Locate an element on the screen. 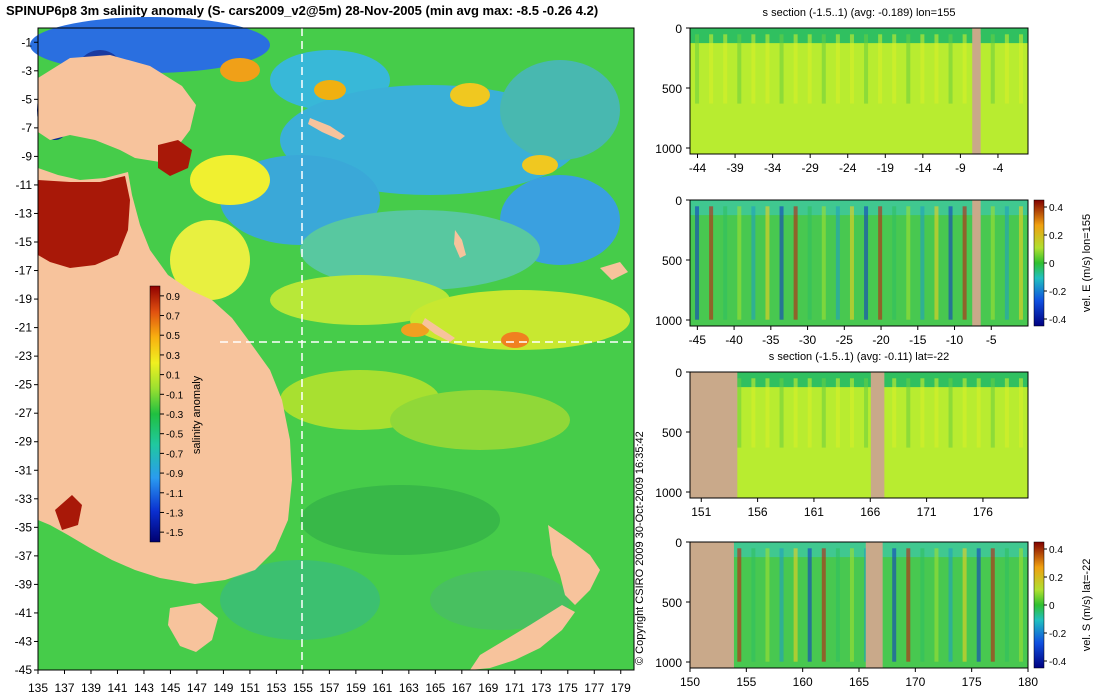 The height and width of the screenshot is (700, 1100). salinity-colorbar-tick-label: -1.1 is located at coordinates (175, 494).